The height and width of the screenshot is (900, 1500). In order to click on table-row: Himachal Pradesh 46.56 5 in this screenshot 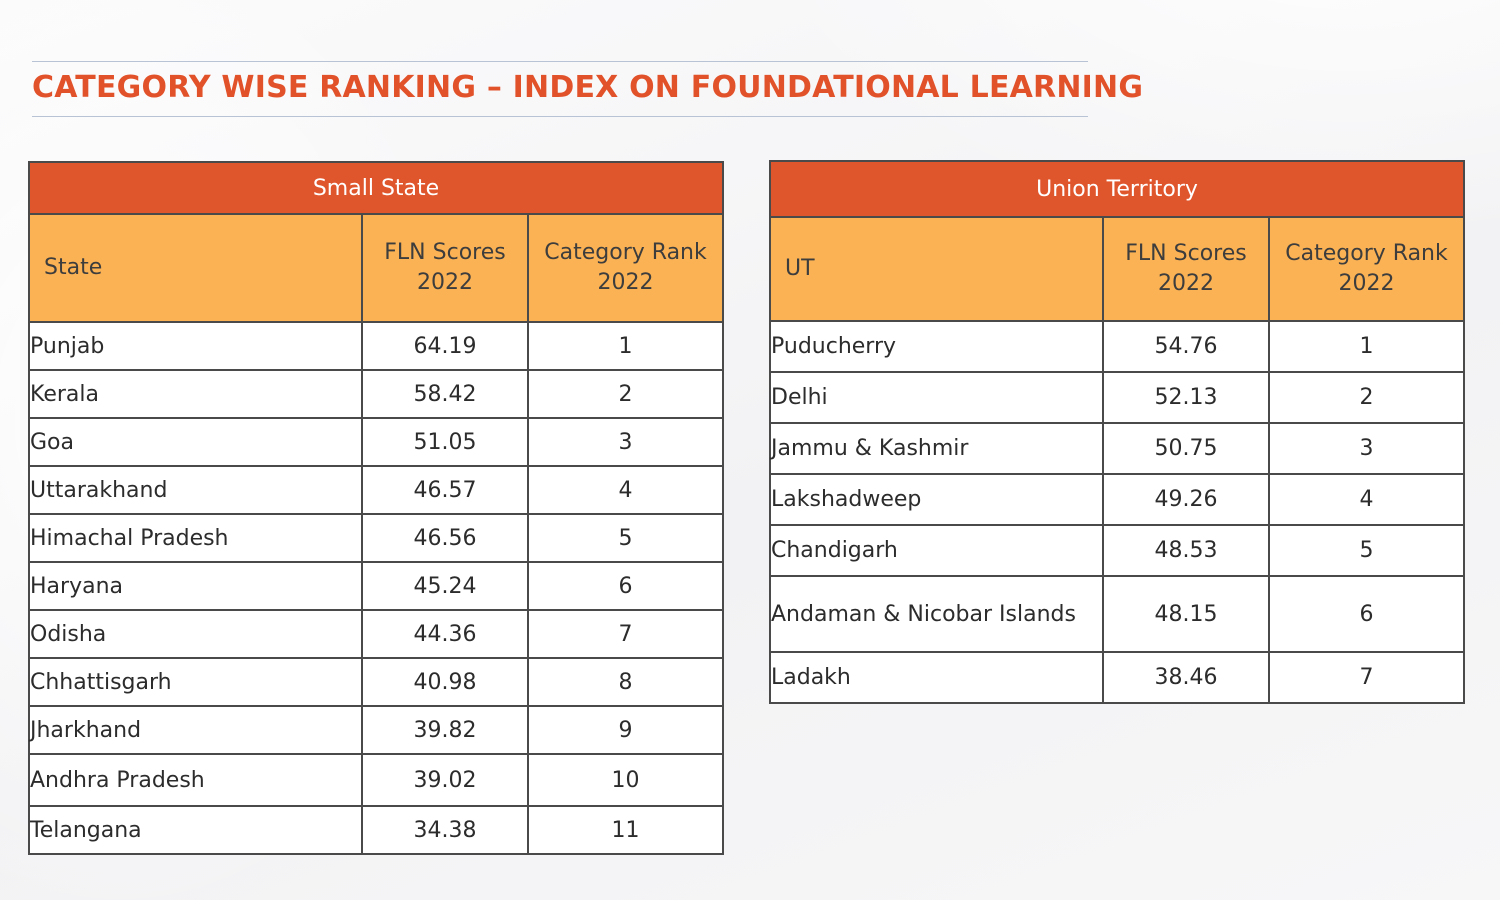, I will do `click(376, 538)`.